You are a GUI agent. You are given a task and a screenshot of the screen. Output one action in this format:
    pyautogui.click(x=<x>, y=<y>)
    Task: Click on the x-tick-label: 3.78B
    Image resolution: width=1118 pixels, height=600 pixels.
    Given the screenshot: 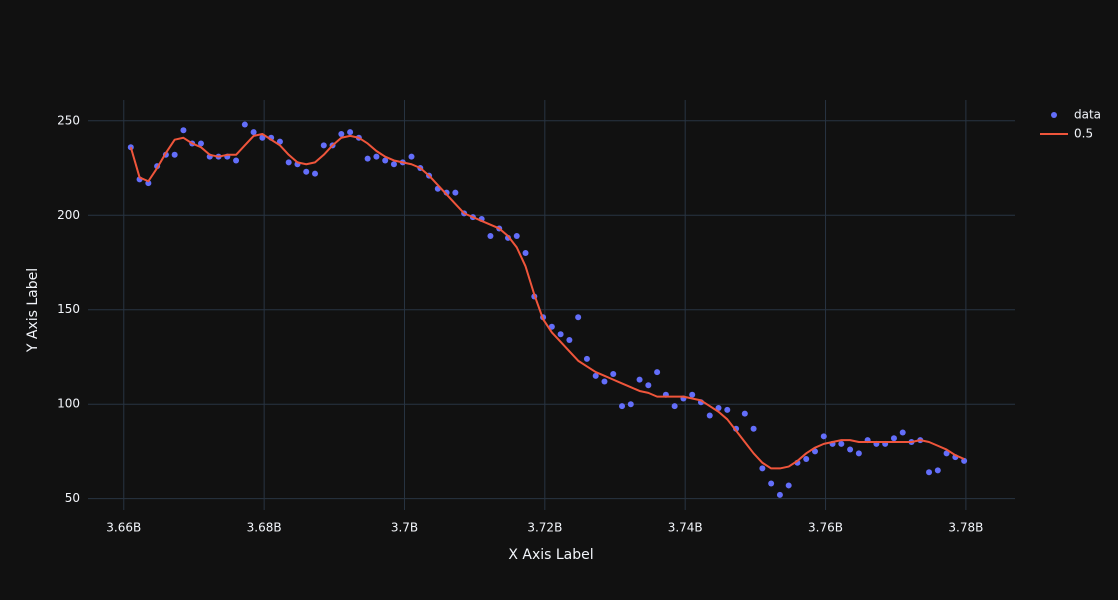 What is the action you would take?
    pyautogui.click(x=965, y=528)
    